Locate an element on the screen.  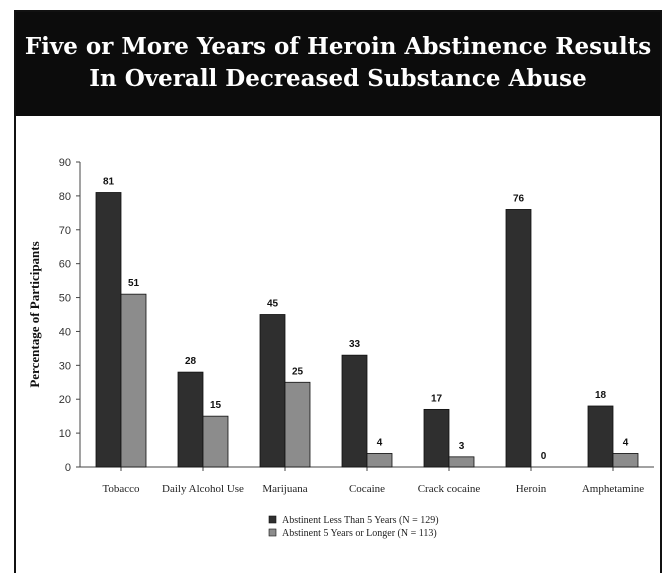
data-label: 28 is located at coordinates (191, 361).